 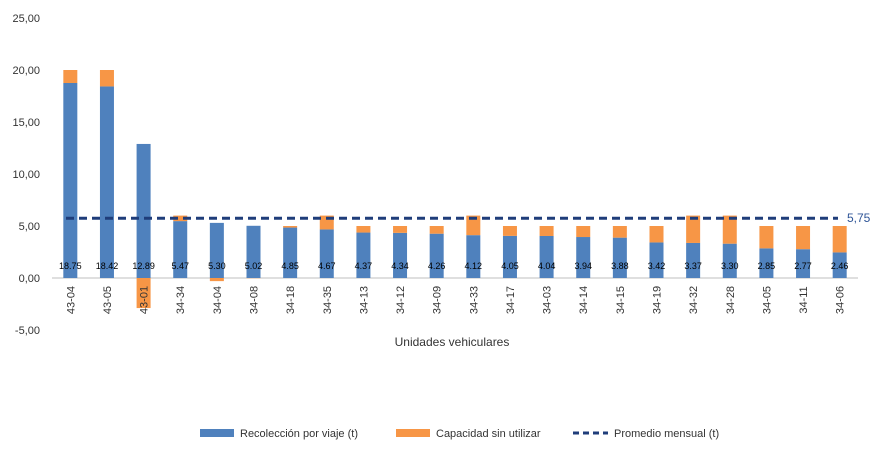 I want to click on data-label: 5.47, so click(x=180, y=266).